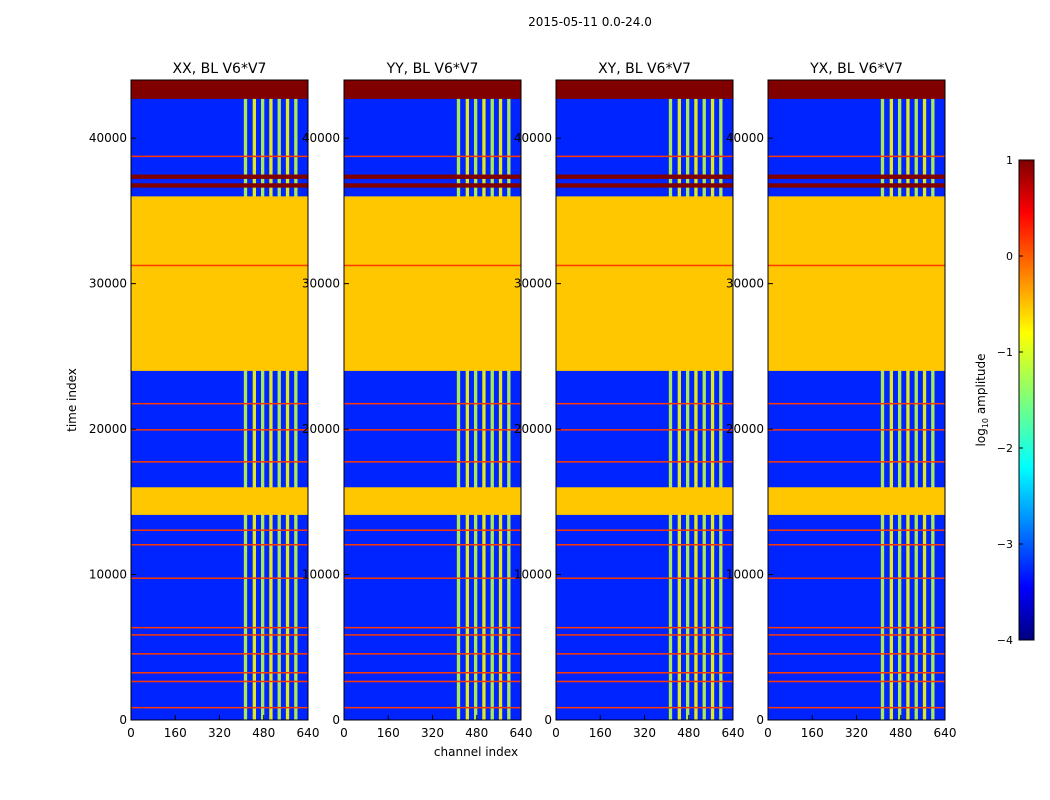 The image size is (1050, 800). What do you see at coordinates (1005, 352) in the screenshot?
I see `colorbar-tick-label: −1` at bounding box center [1005, 352].